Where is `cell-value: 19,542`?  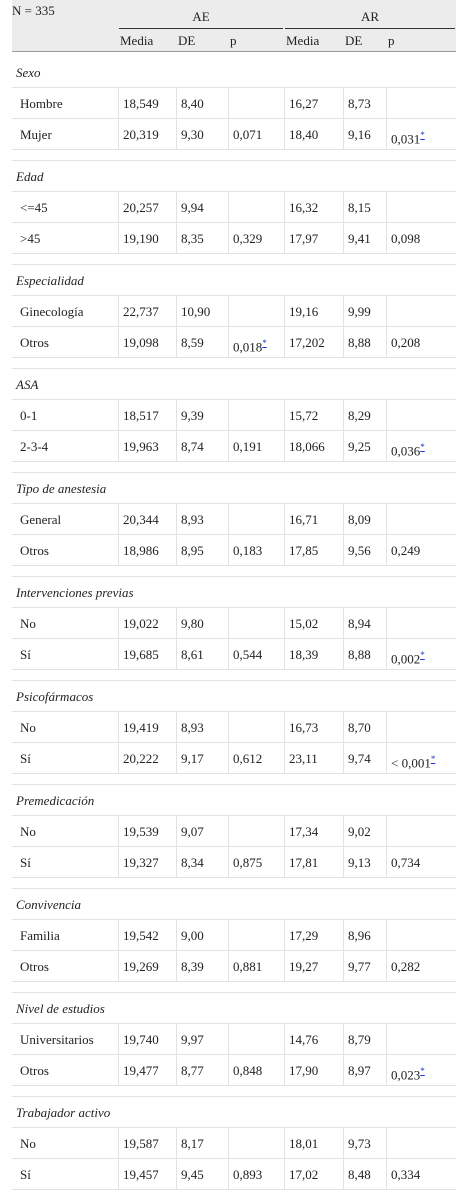
cell-value: 19,542 is located at coordinates (141, 935).